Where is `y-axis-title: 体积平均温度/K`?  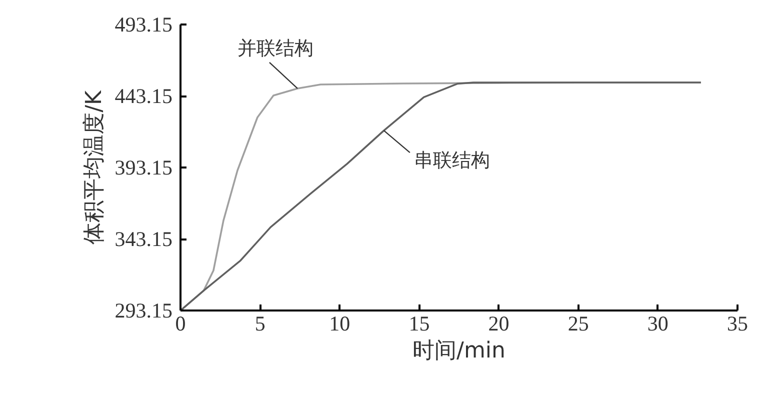
y-axis-title: 体积平均温度/K is located at coordinates (94, 167).